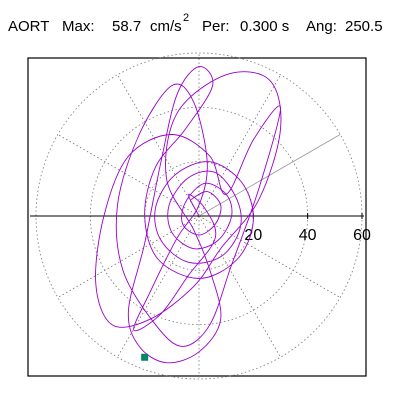 The height and width of the screenshot is (400, 400). What do you see at coordinates (78, 26) in the screenshot?
I see `max-label: Max:` at bounding box center [78, 26].